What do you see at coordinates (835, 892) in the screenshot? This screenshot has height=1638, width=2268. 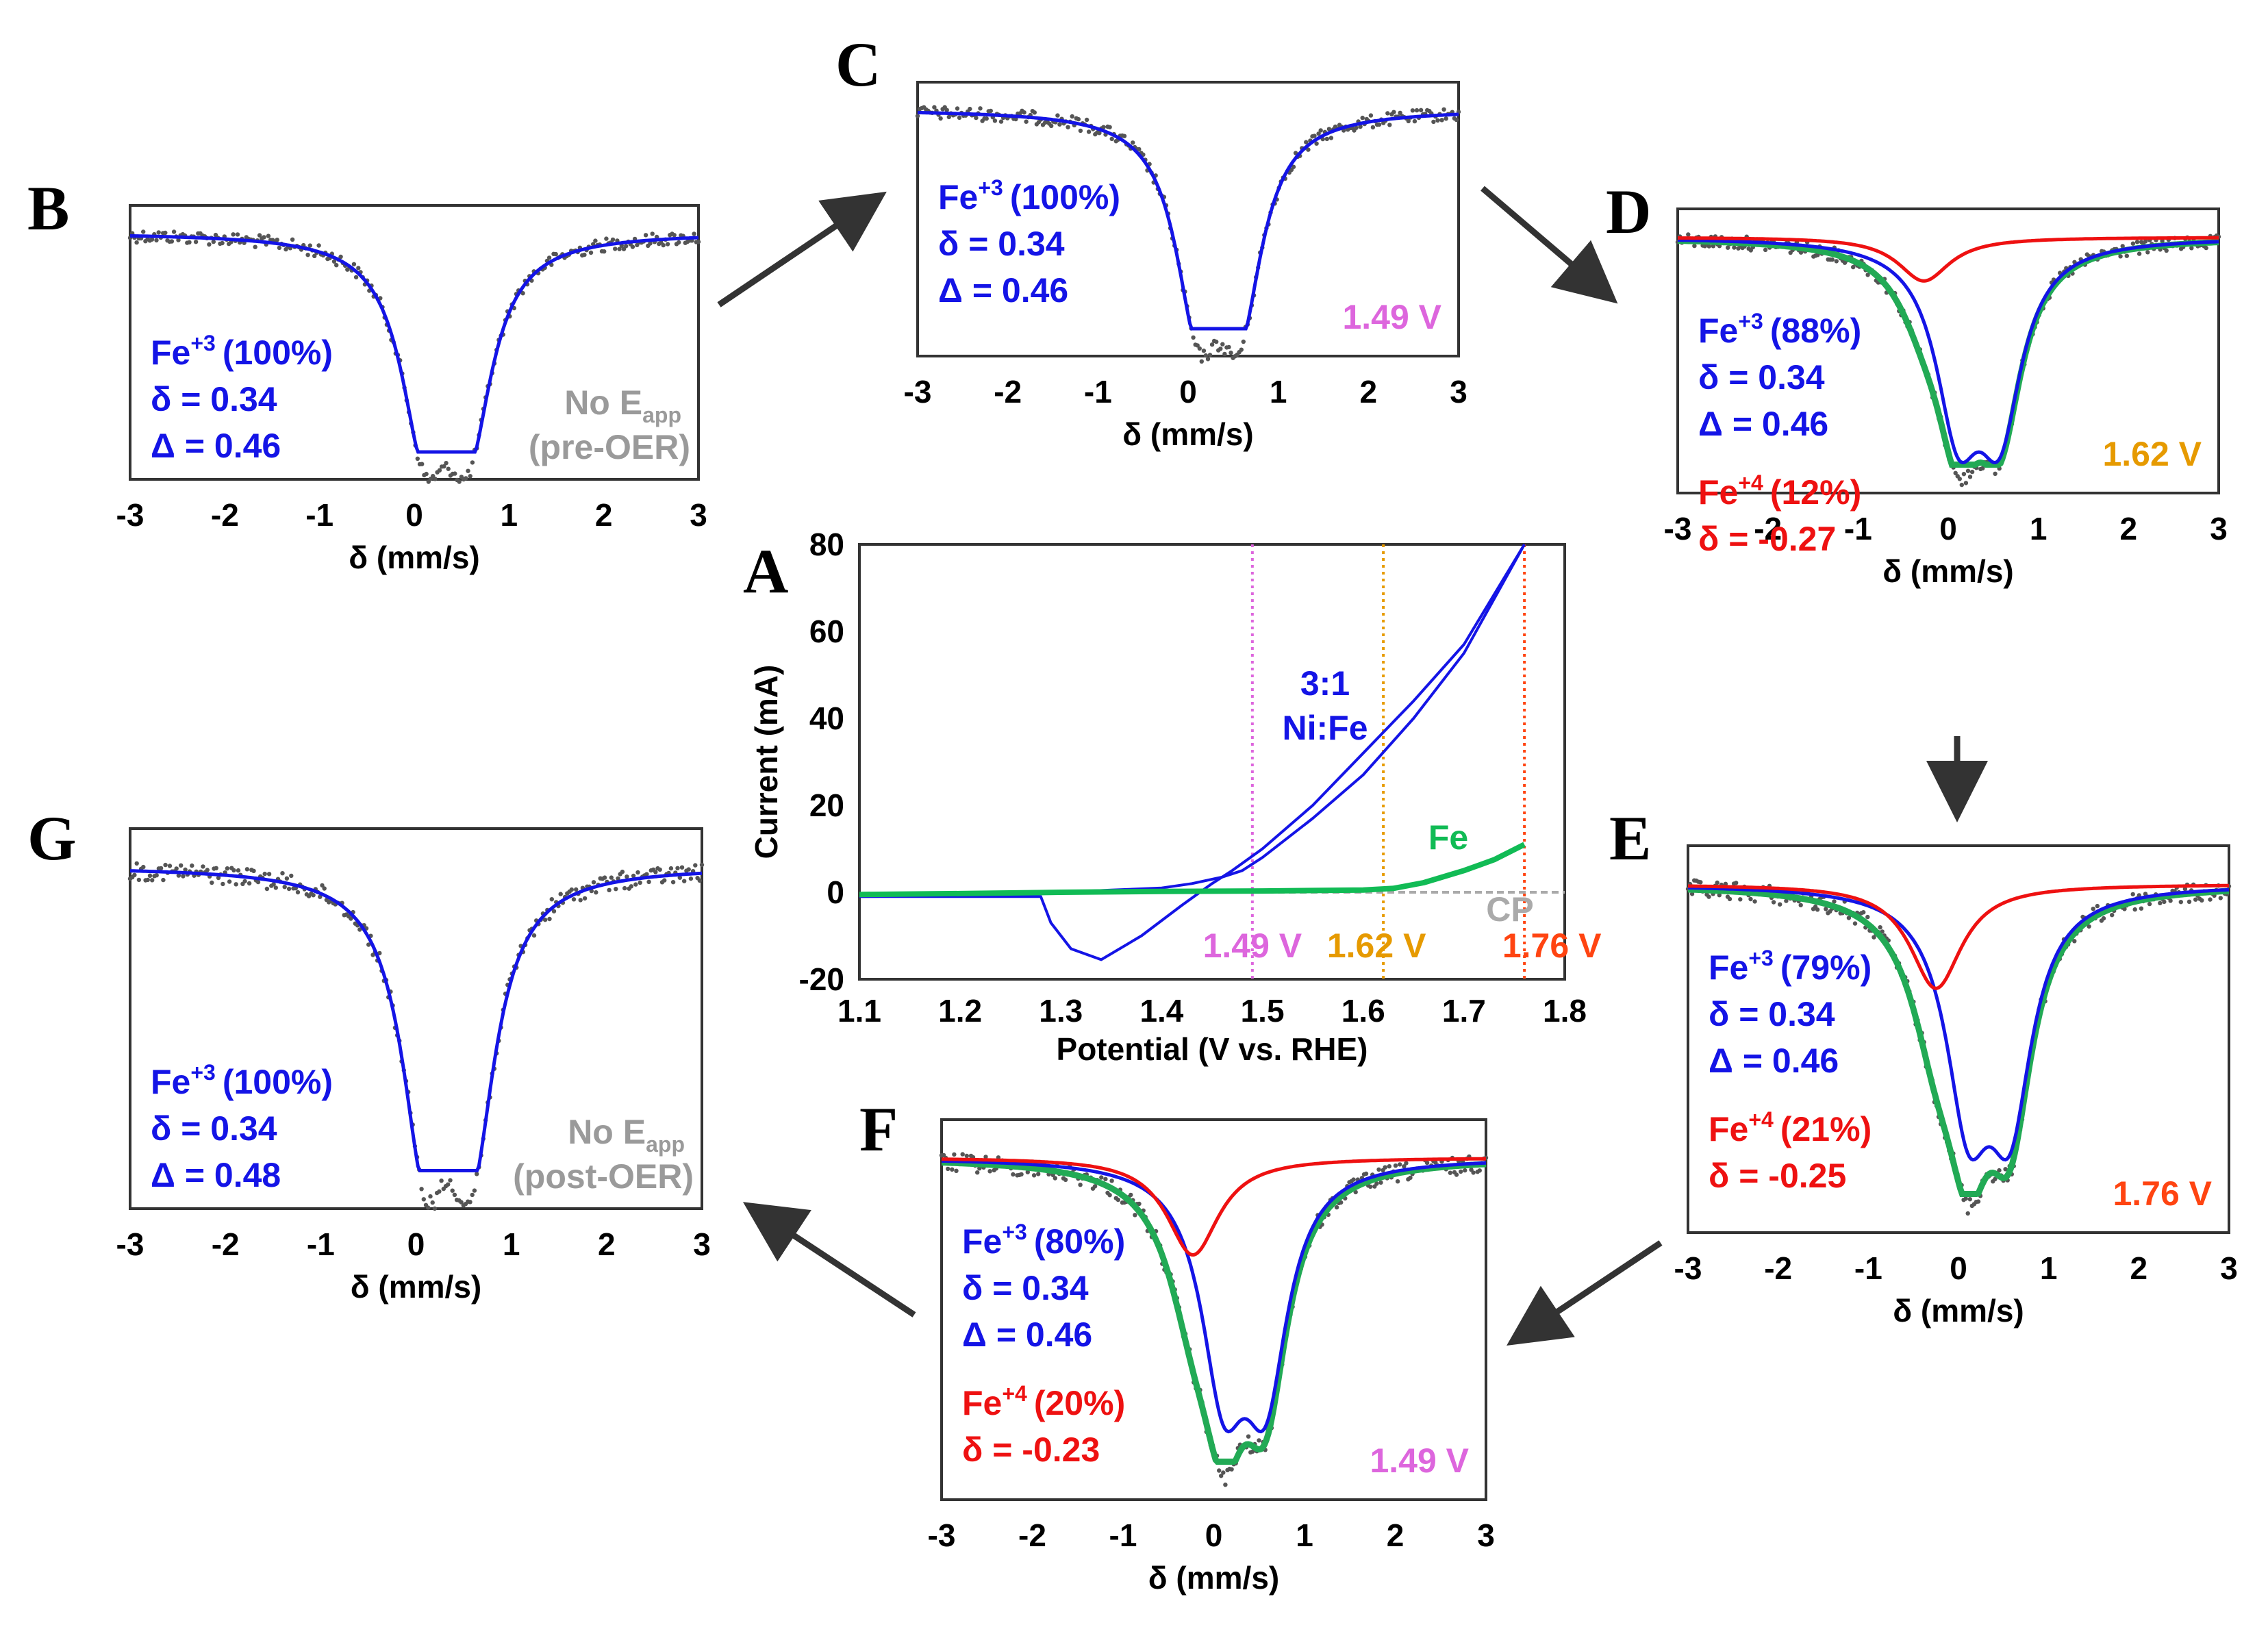 I see `y-tick-label: 0` at bounding box center [835, 892].